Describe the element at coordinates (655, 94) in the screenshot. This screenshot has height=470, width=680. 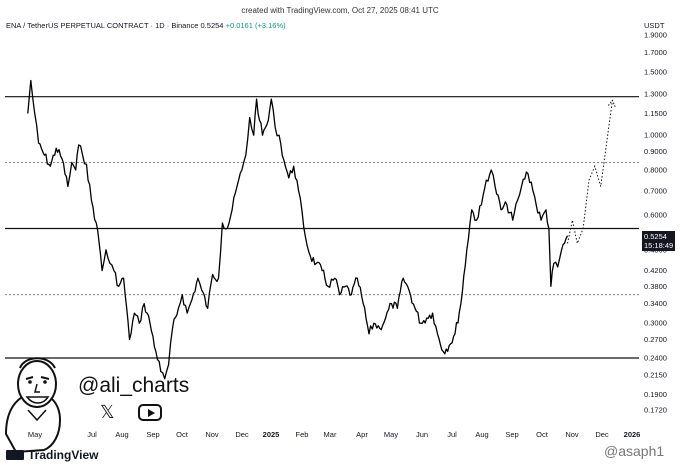
I see `y-tick-label: 1.3000` at that location.